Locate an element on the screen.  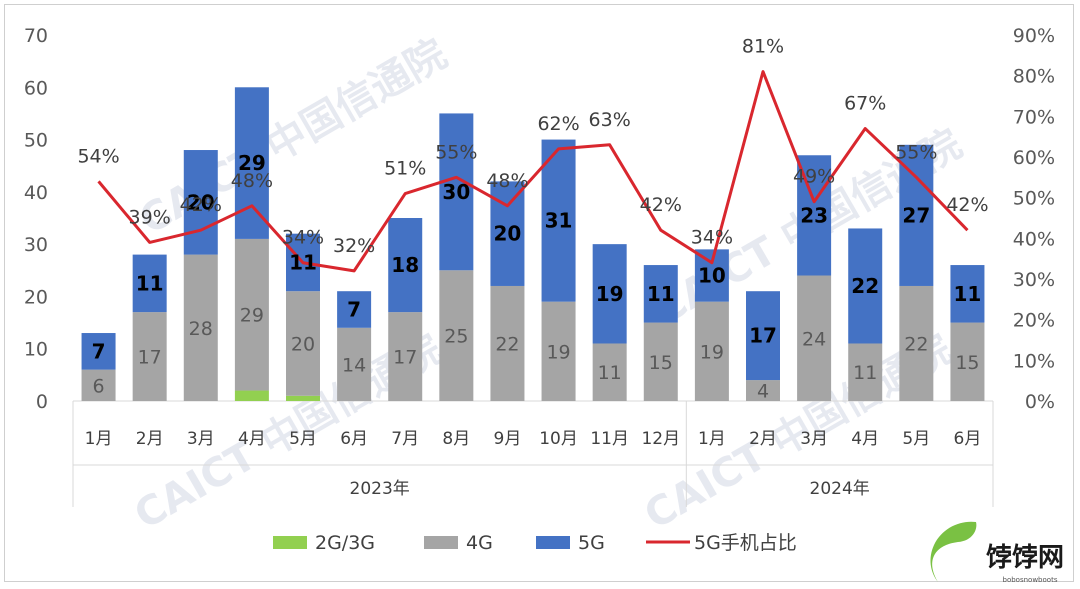
bar-label-4g: 6 is located at coordinates (99, 386).